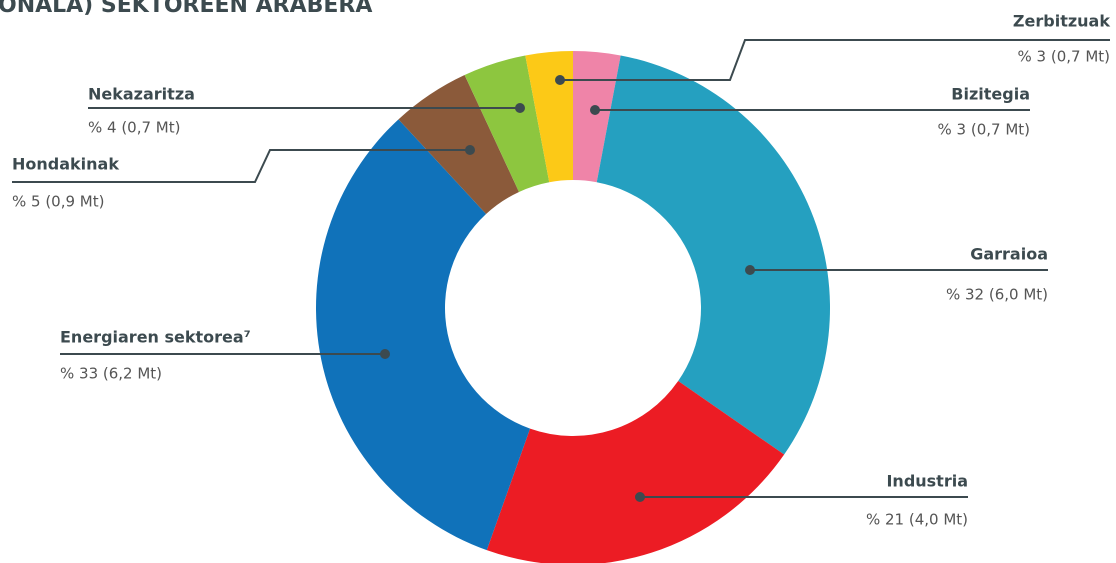  I want to click on segment-name: Bizitegia, so click(990, 94).